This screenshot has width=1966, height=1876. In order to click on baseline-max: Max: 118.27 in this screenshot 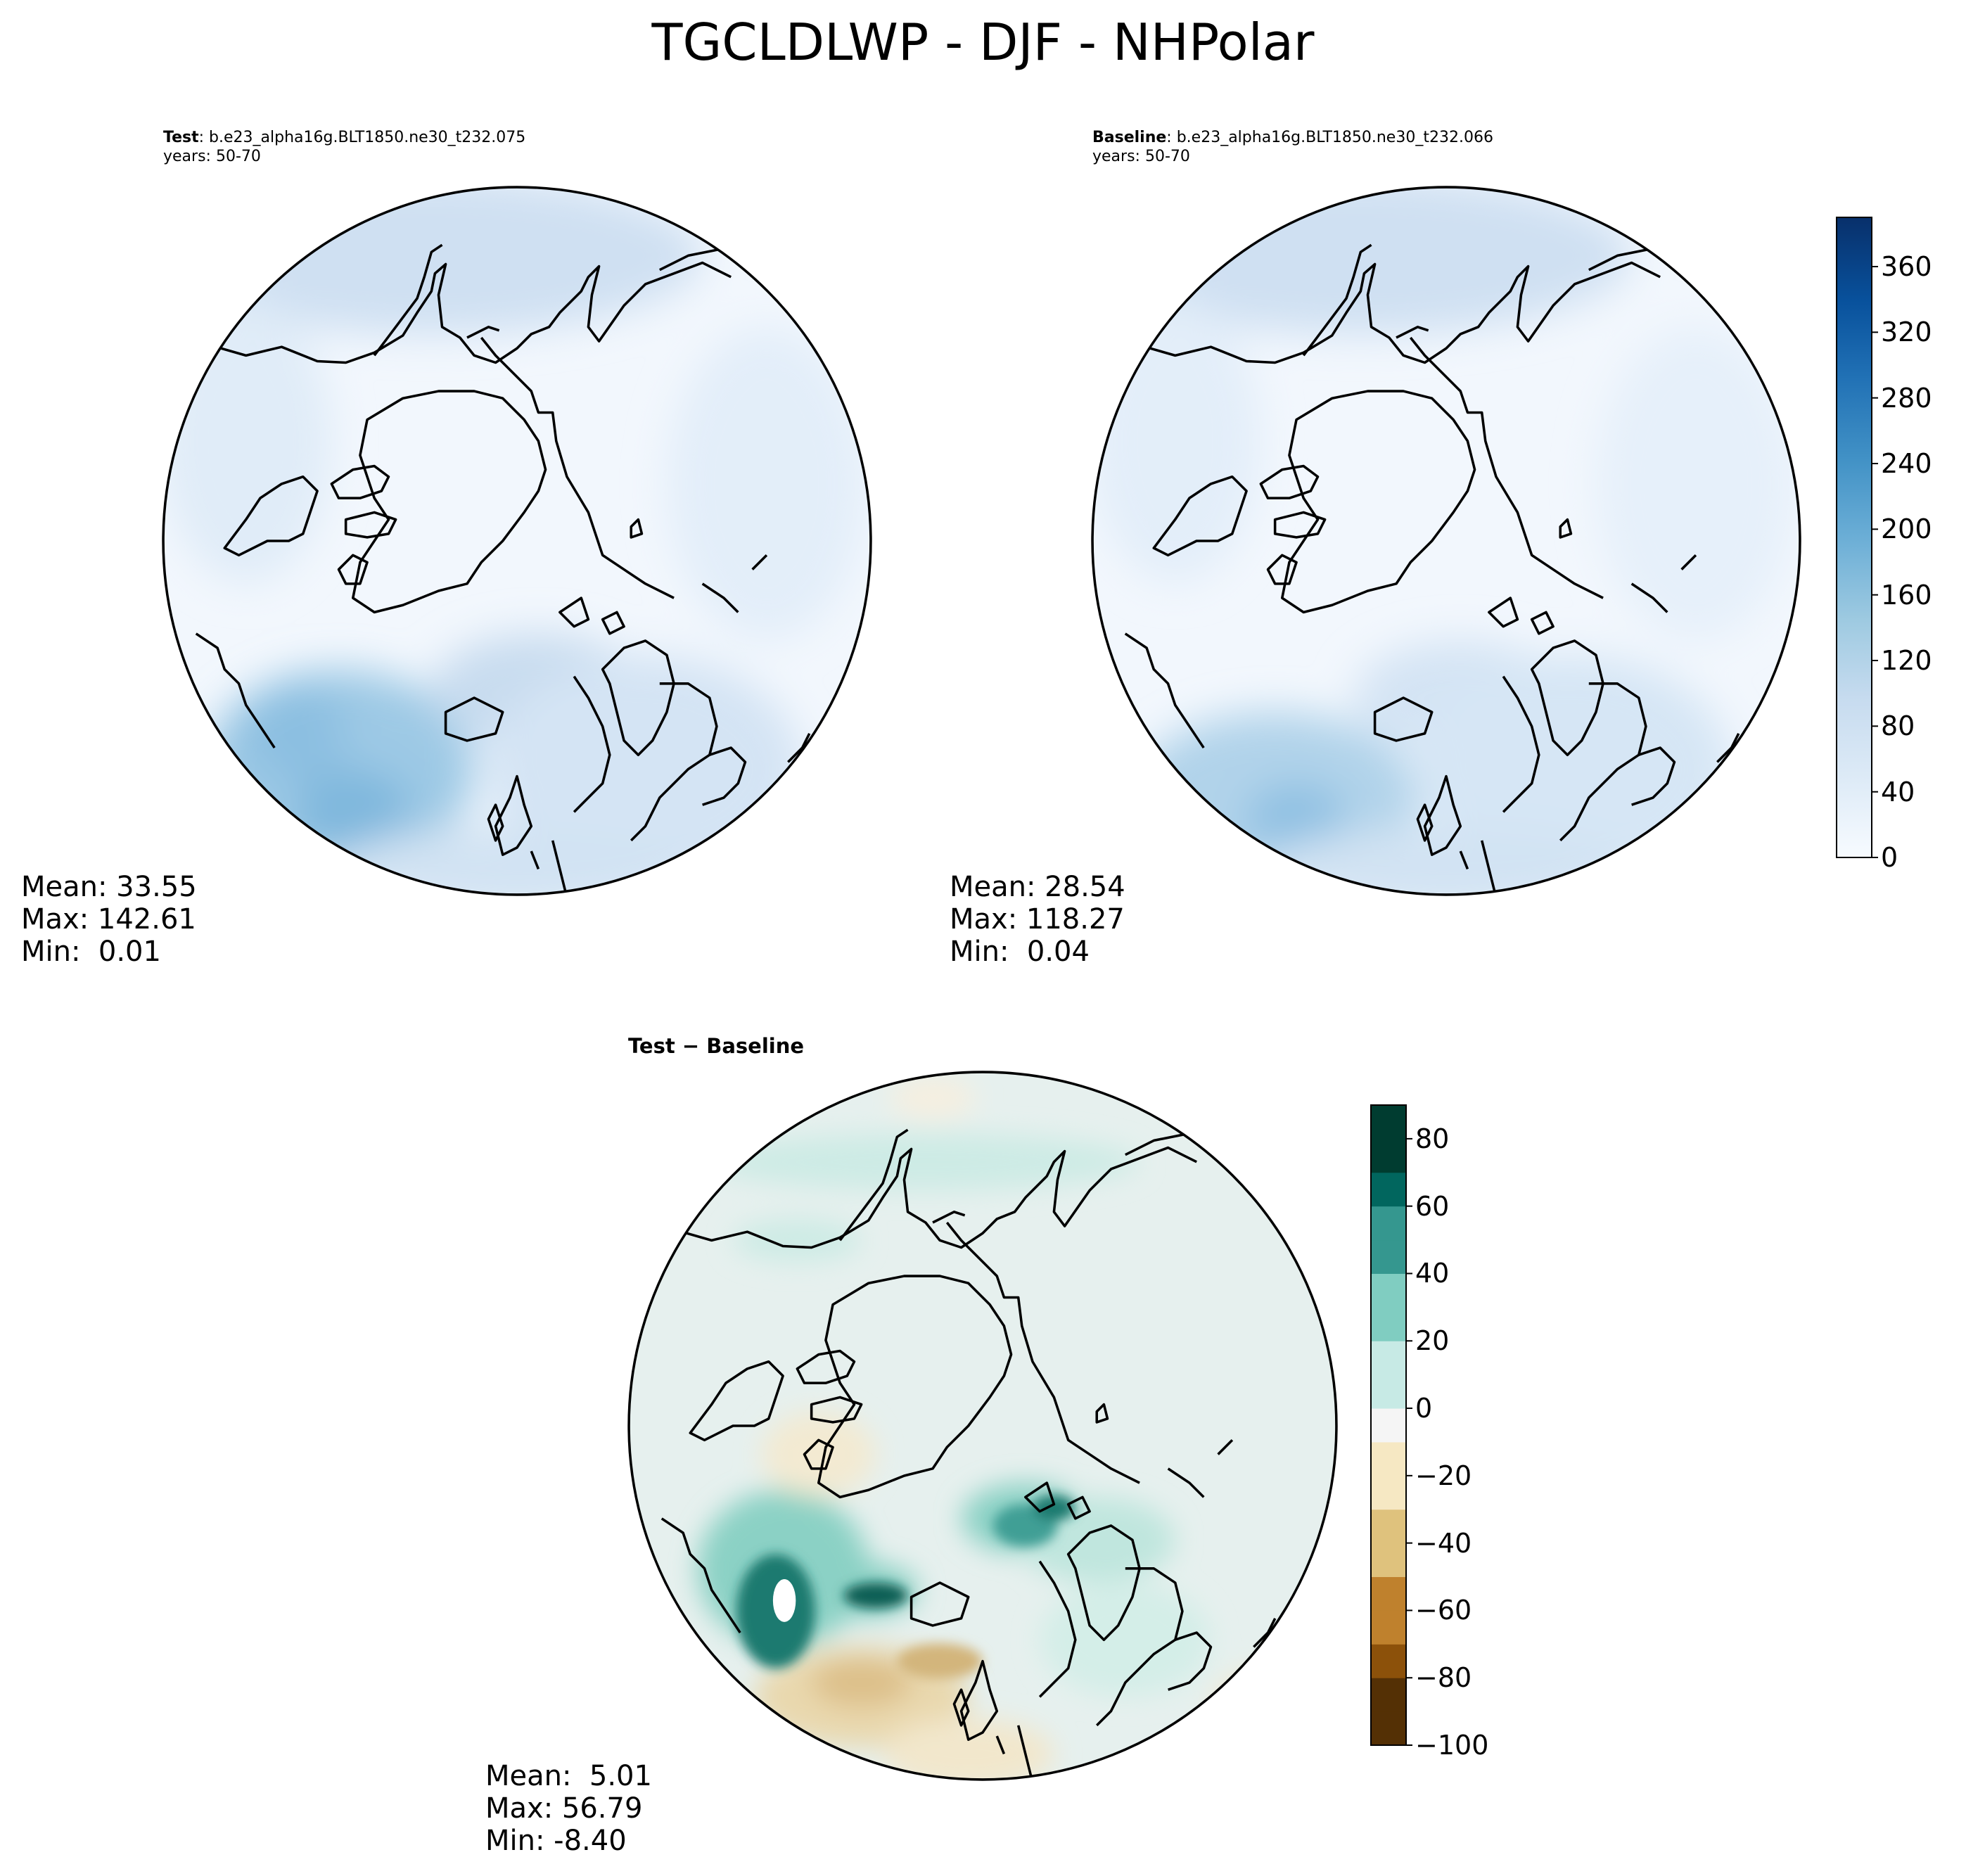, I will do `click(1037, 920)`.